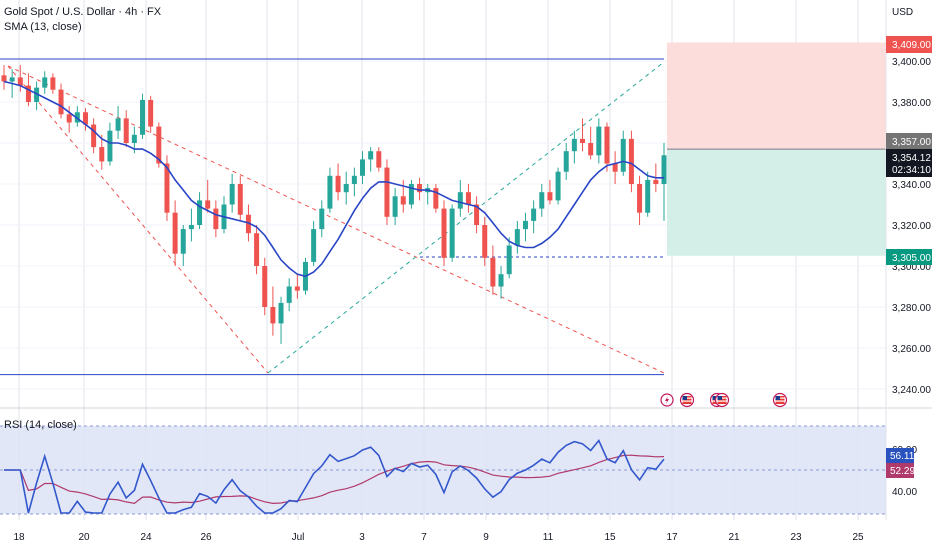  I want to click on rsi-axis-label: 40.00, so click(904, 492).